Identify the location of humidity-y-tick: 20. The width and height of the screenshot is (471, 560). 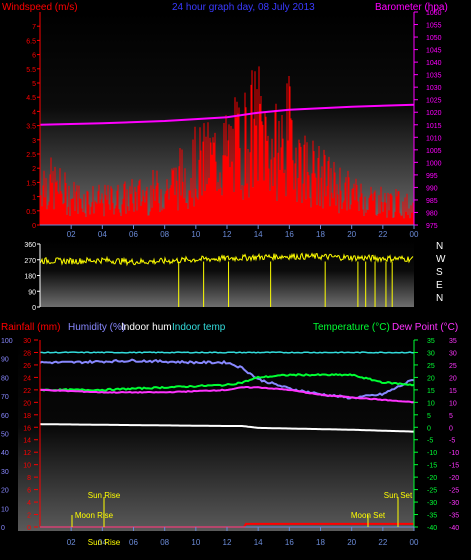
(5, 491).